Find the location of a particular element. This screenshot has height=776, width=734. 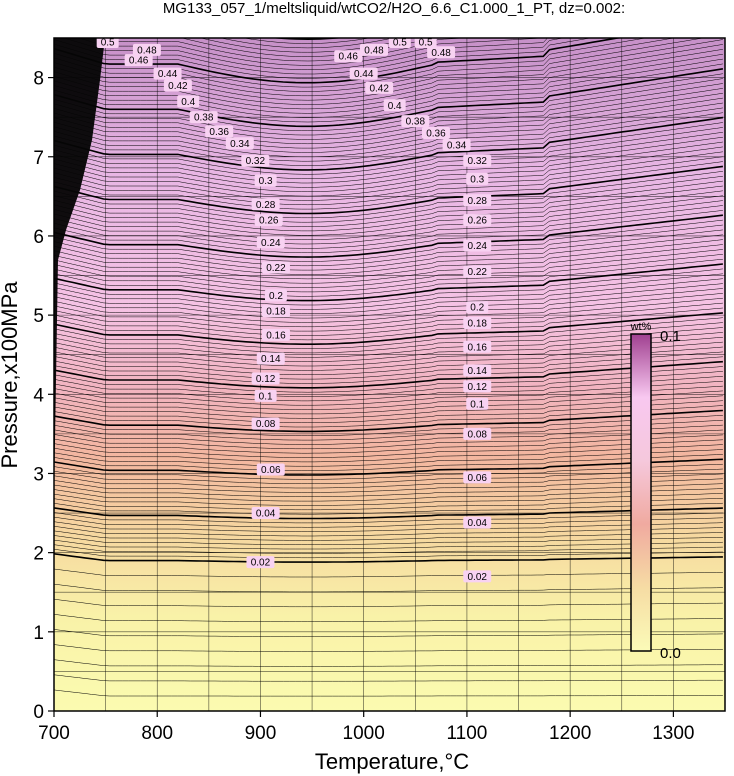

contour-label-text: 0.4 is located at coordinates (395, 106).